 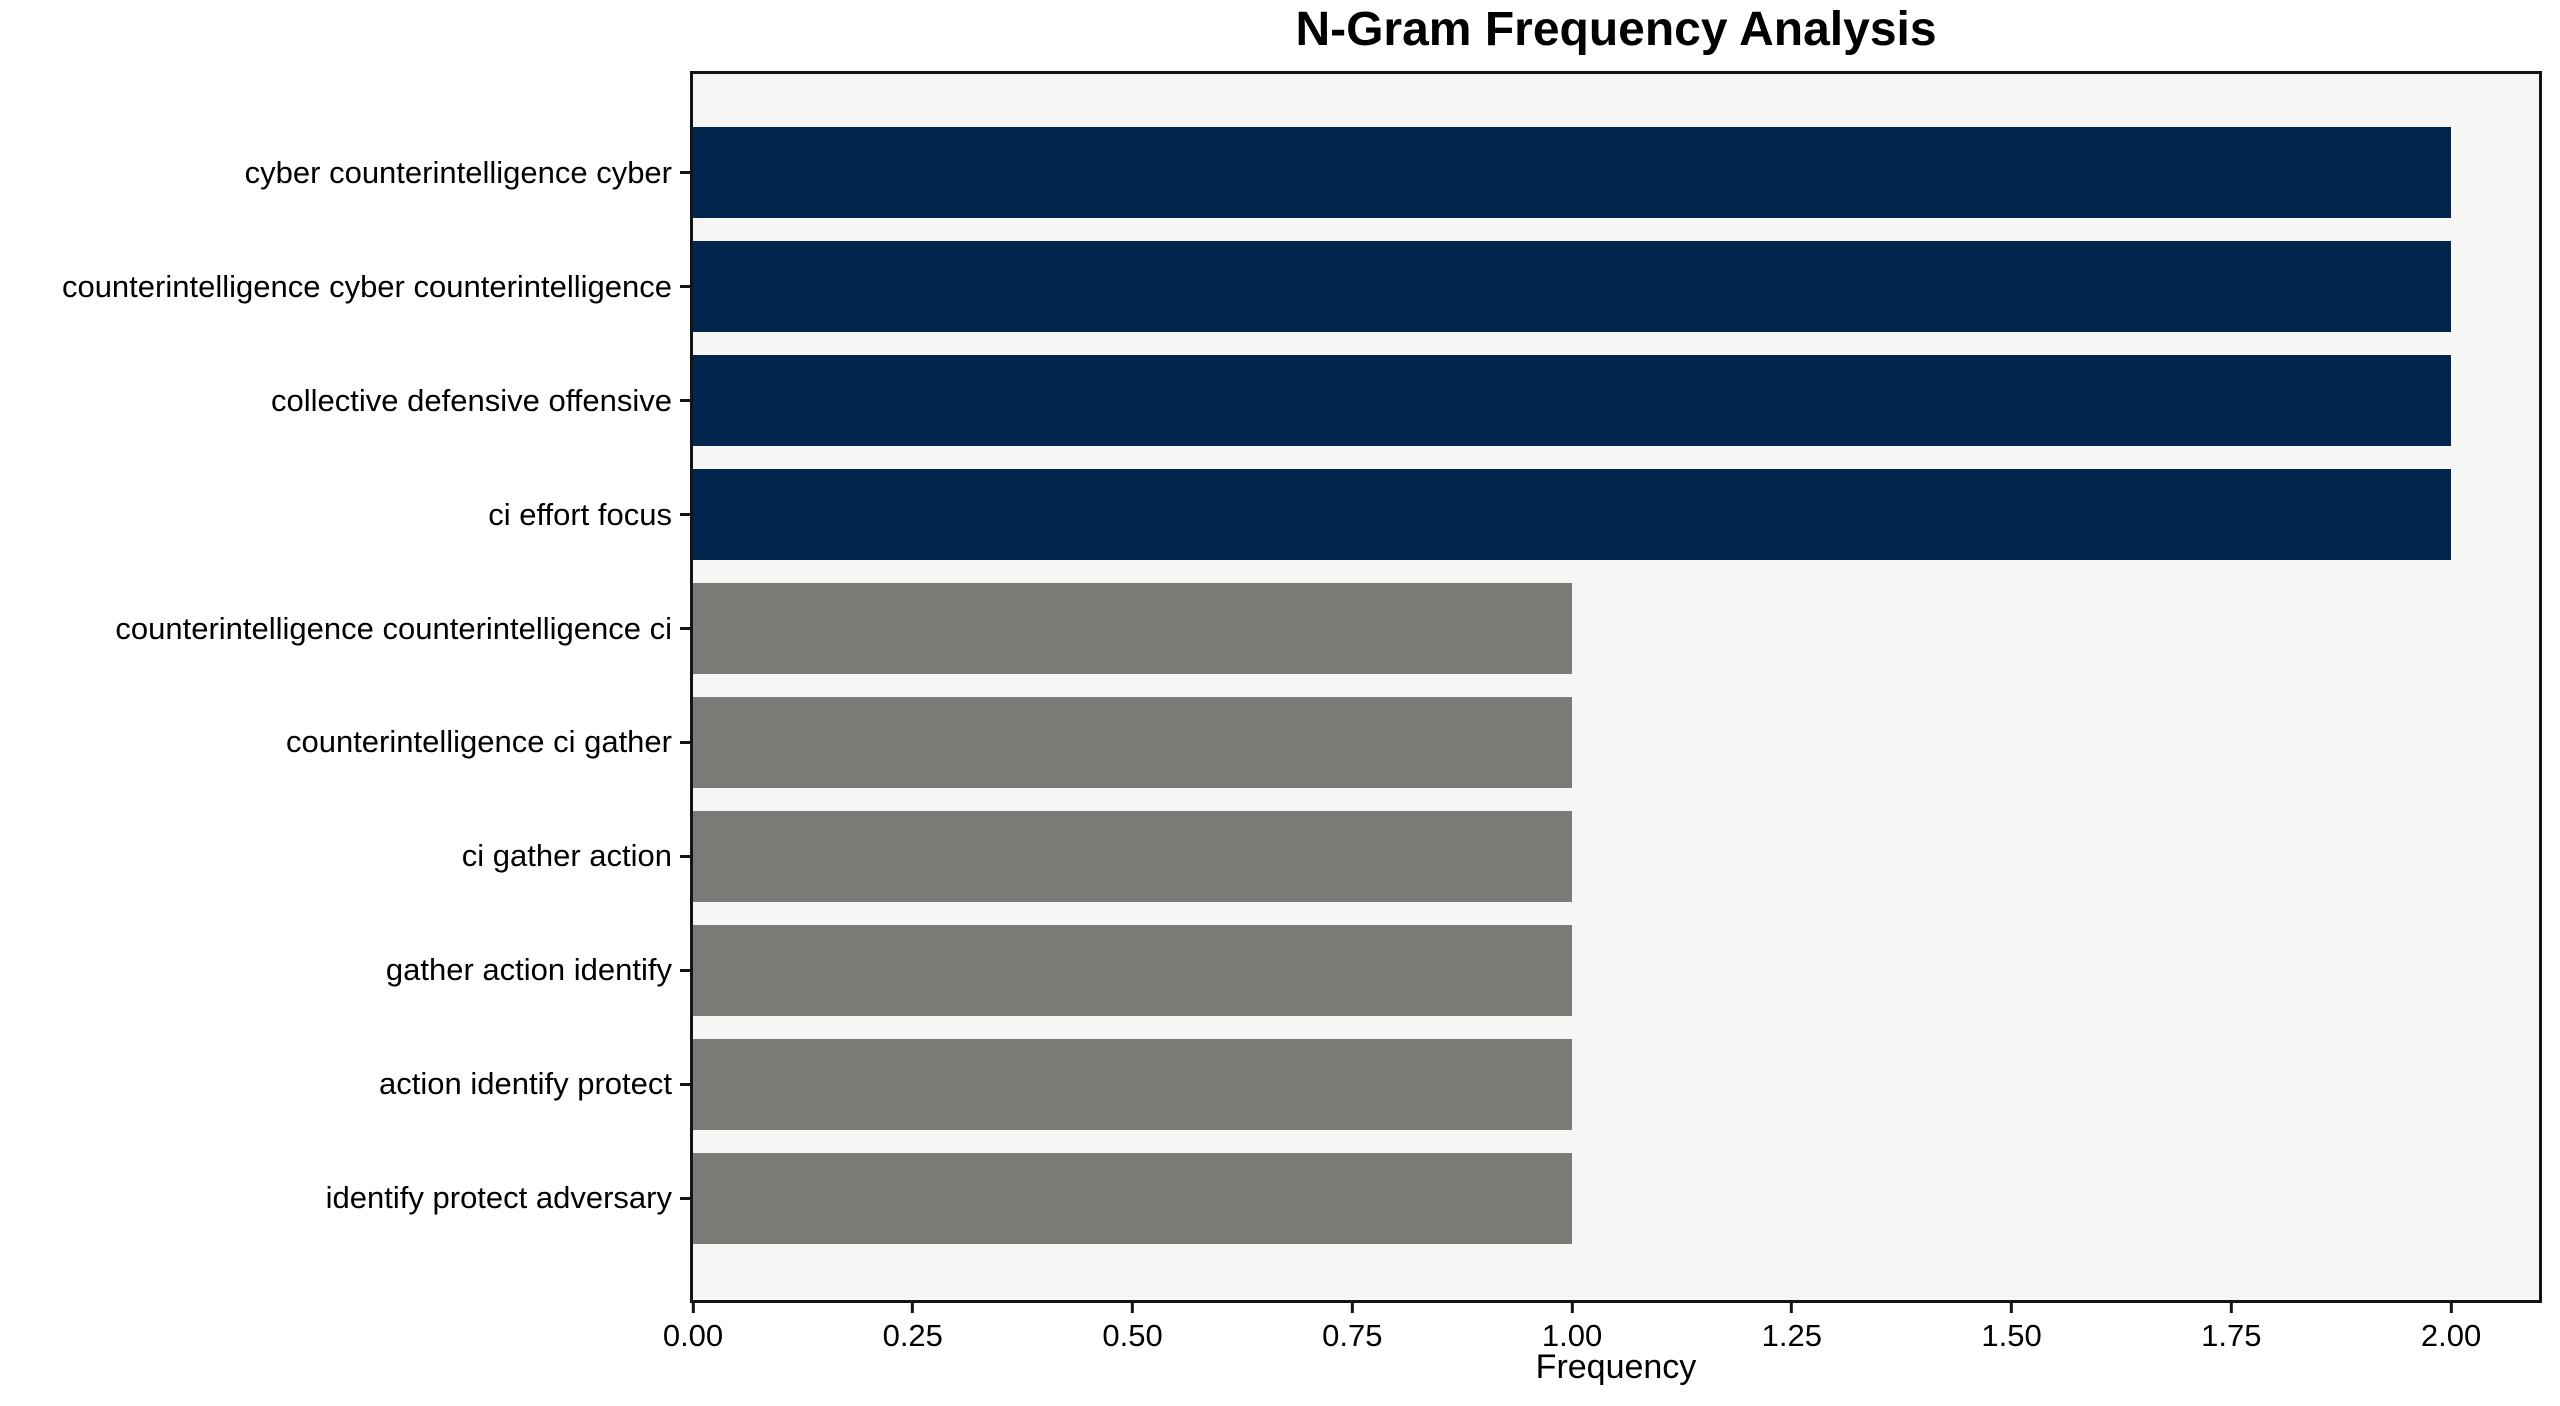 I want to click on x-tick-label: 2.00, so click(x=2451, y=1335).